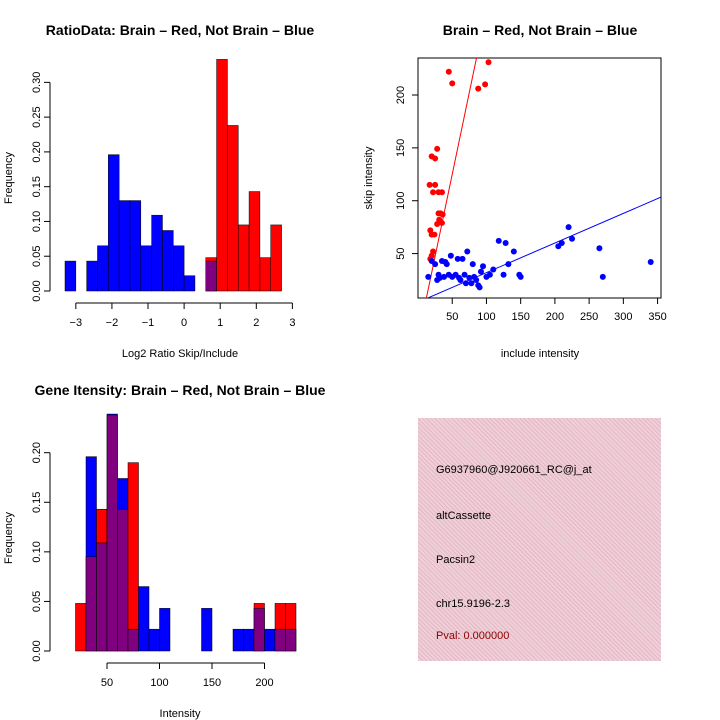  Describe the element at coordinates (369, 177) in the screenshot. I see `scatter-ylabel: skip intensity` at that location.